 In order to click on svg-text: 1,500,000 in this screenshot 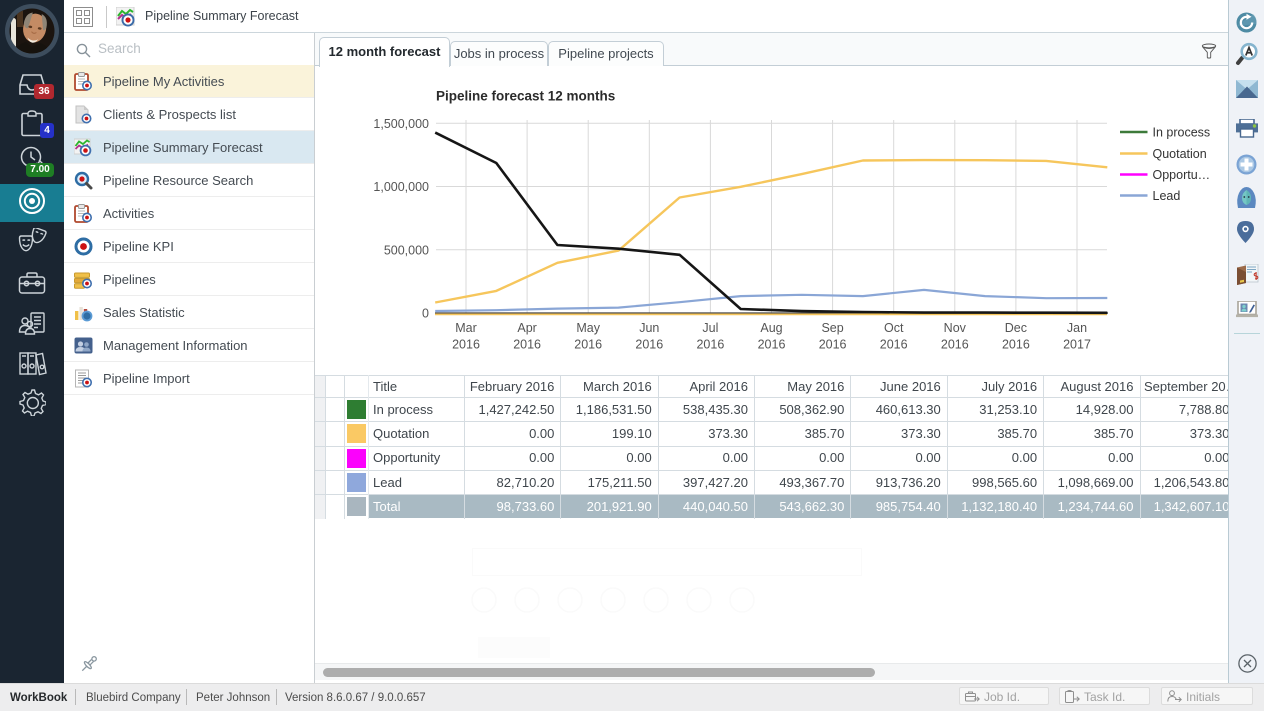, I will do `click(401, 124)`.